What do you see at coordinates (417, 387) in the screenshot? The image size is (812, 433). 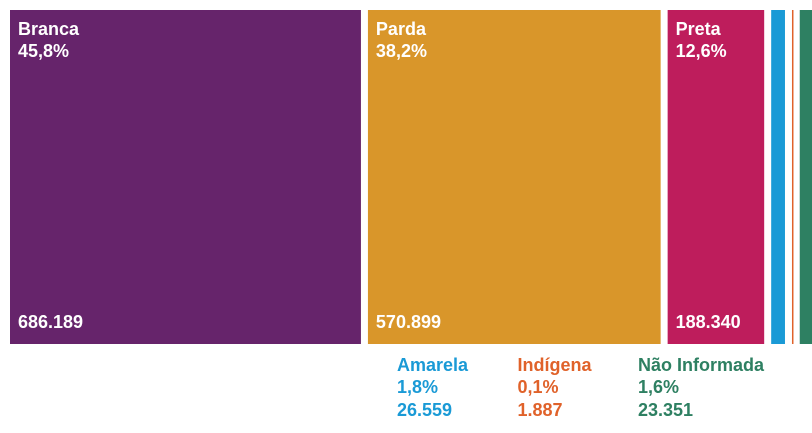 I see `percent-label: 1,8%` at bounding box center [417, 387].